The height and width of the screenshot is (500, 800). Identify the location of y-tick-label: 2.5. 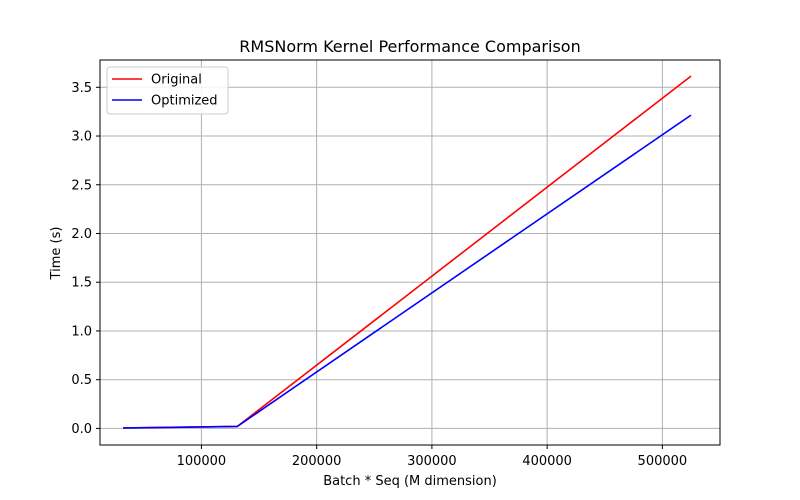
(81, 185).